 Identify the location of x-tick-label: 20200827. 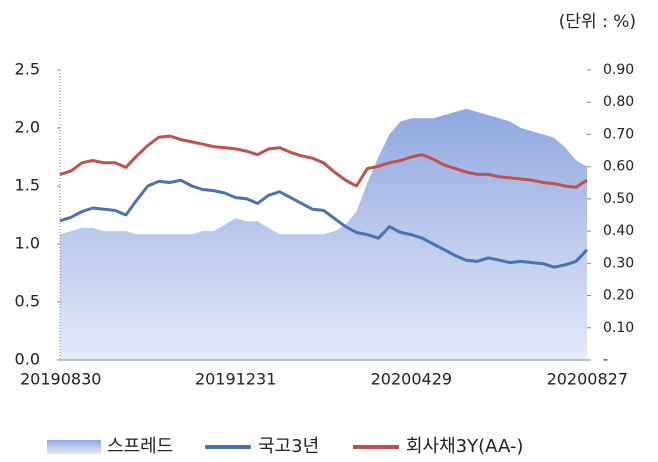
(587, 379).